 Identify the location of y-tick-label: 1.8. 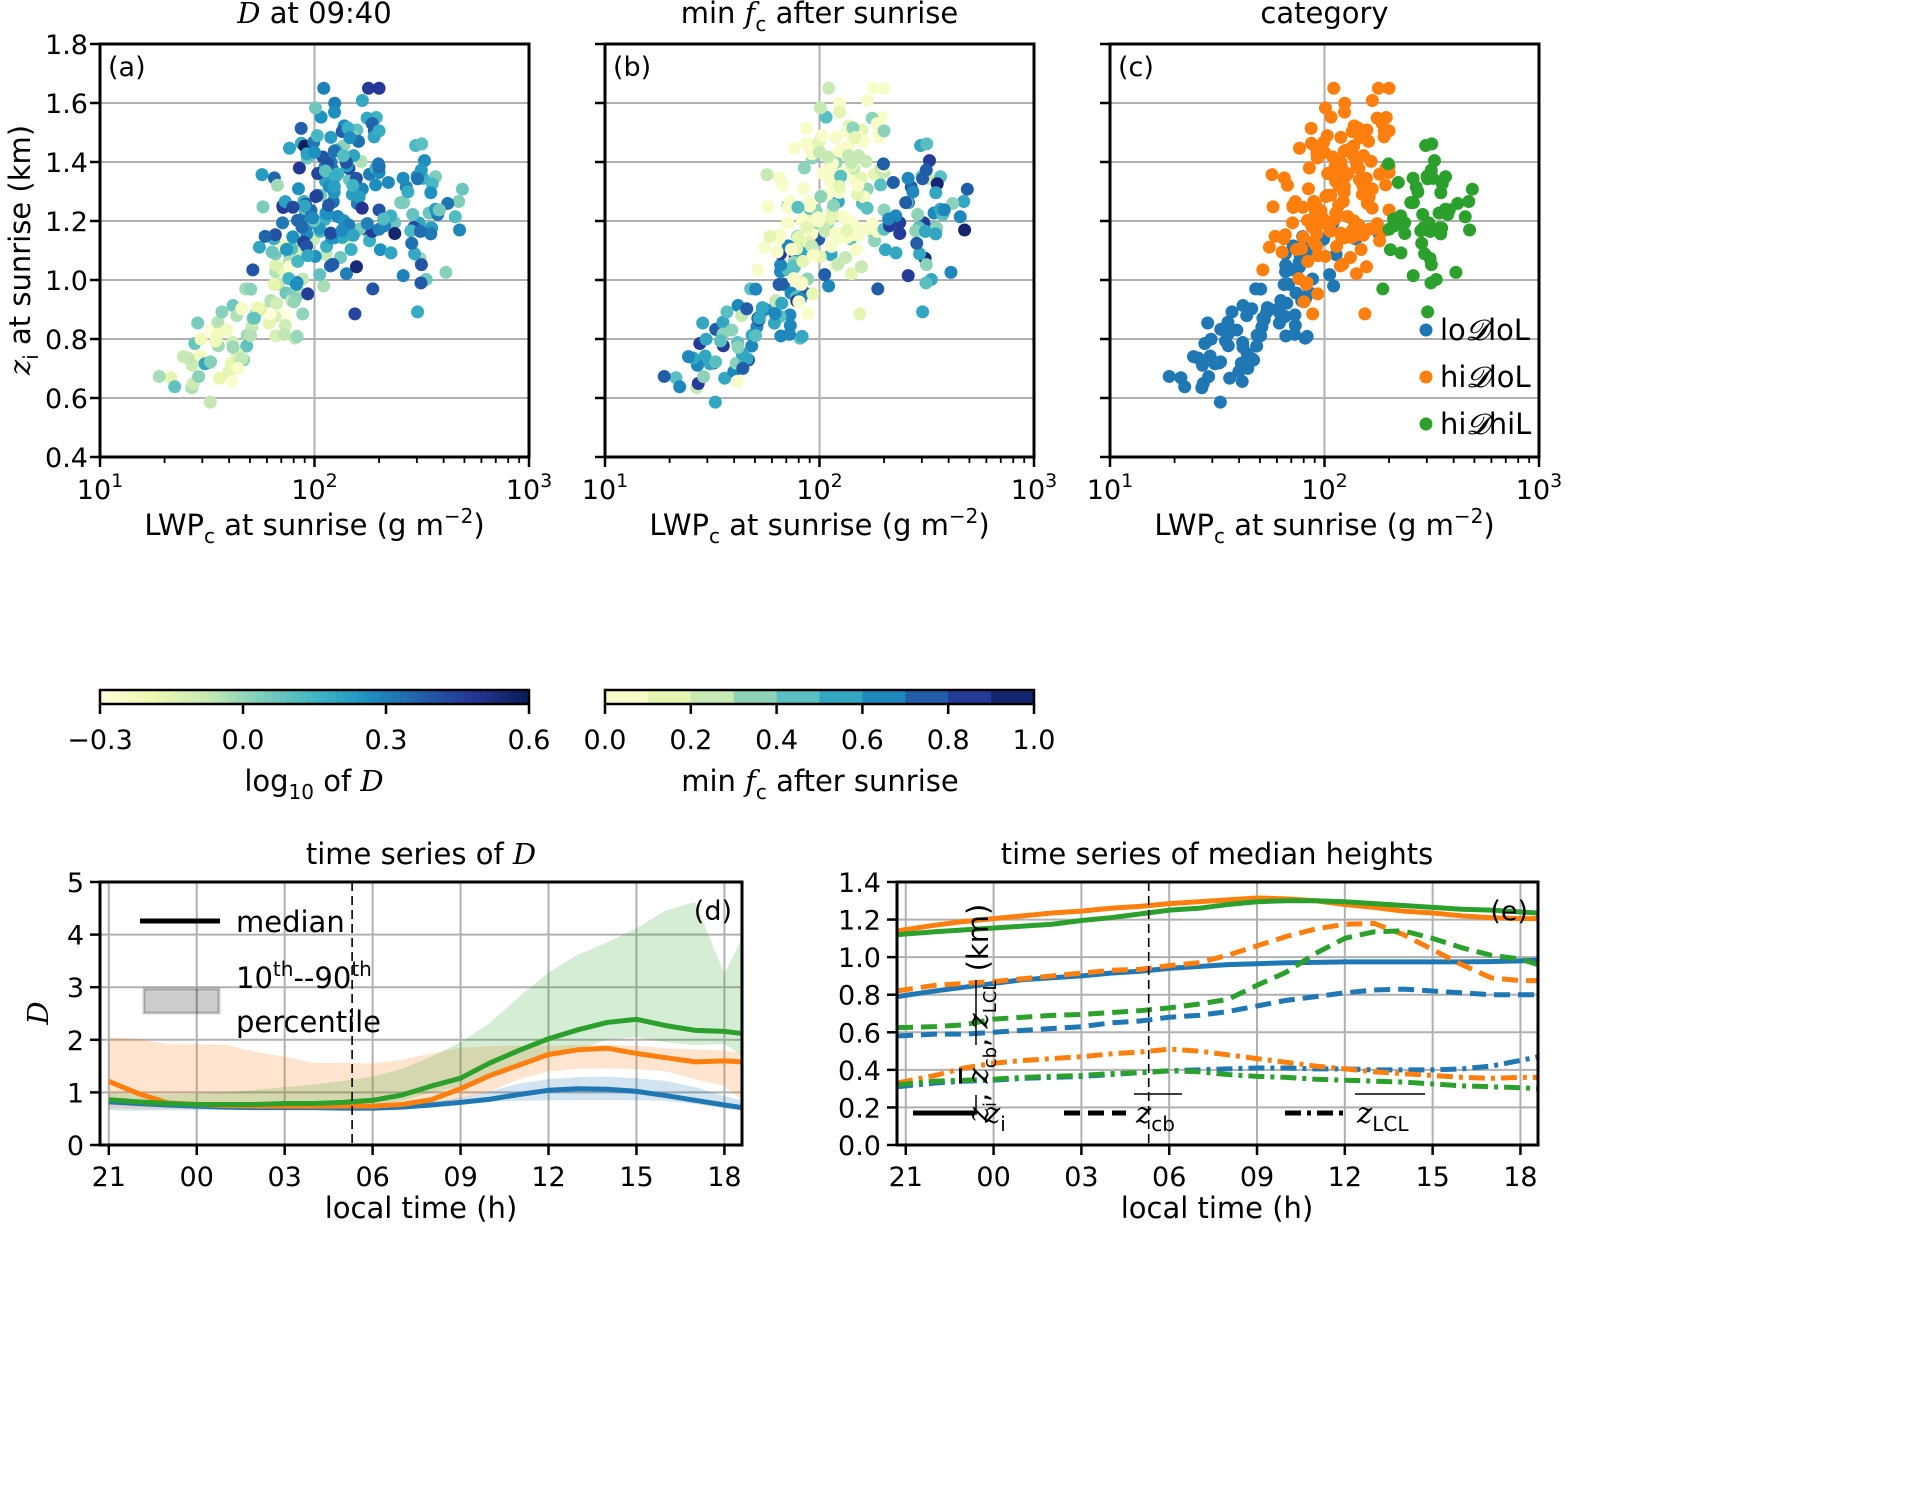
(66, 45).